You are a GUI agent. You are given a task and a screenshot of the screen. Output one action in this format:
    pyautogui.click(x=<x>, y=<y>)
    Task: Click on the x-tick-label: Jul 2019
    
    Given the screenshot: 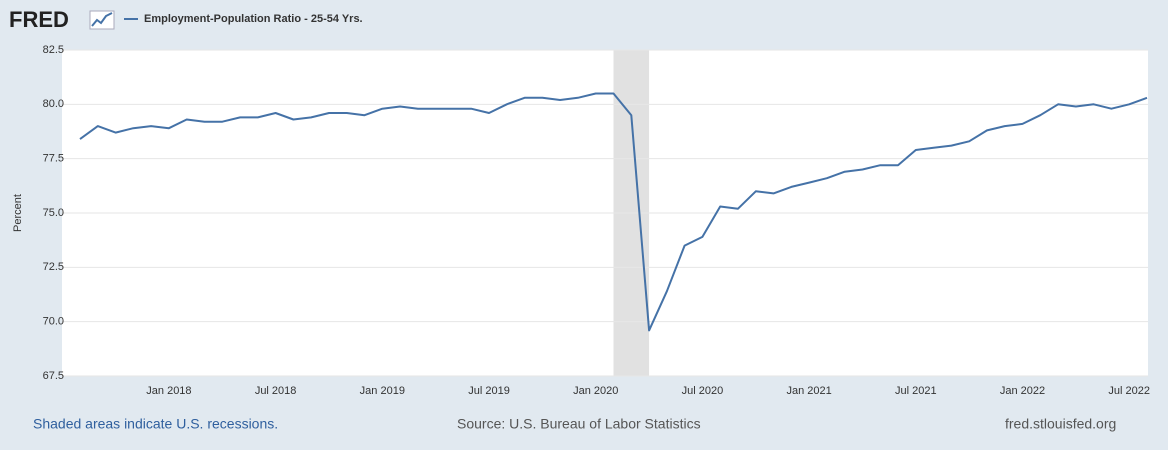 What is the action you would take?
    pyautogui.click(x=489, y=391)
    